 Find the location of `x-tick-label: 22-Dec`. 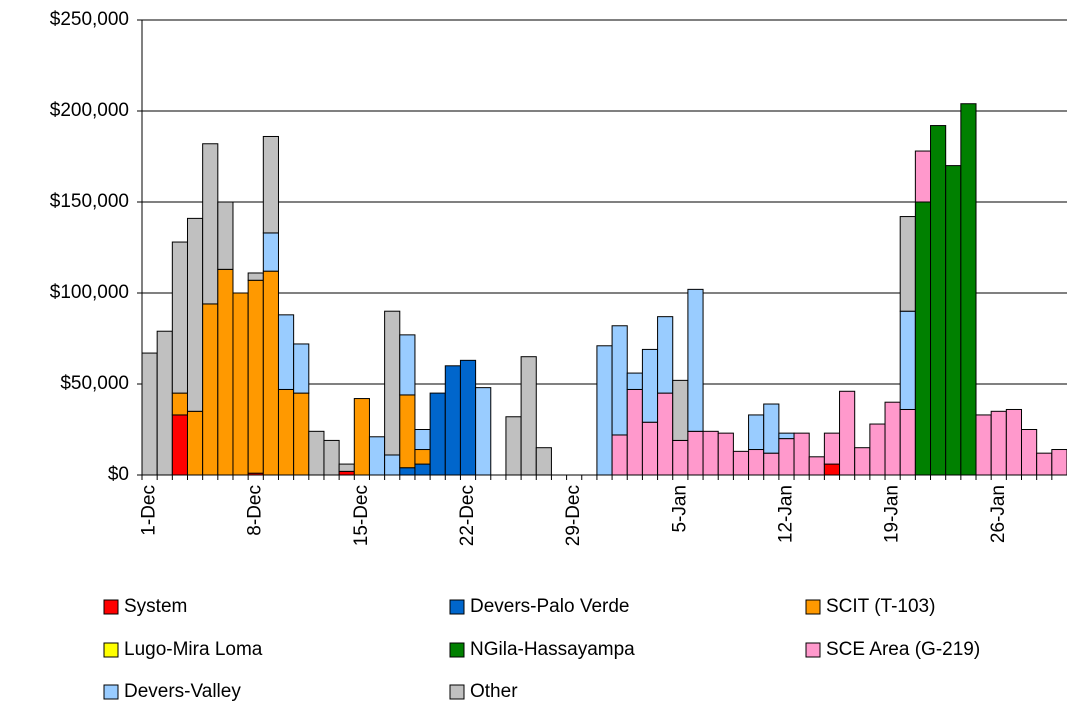

x-tick-label: 22-Dec is located at coordinates (467, 515).